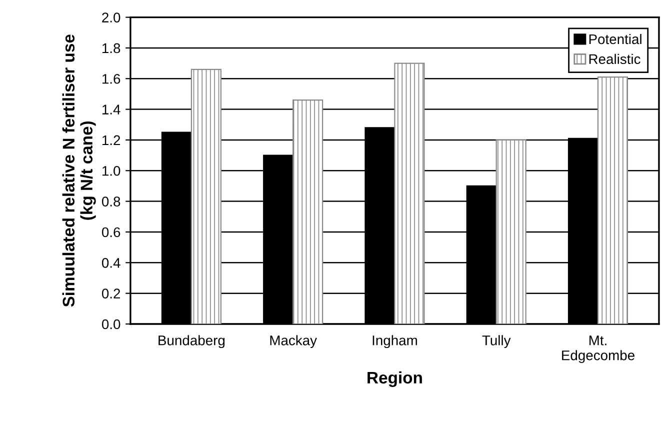  I want to click on y-tick-label: 1.2, so click(111, 140).